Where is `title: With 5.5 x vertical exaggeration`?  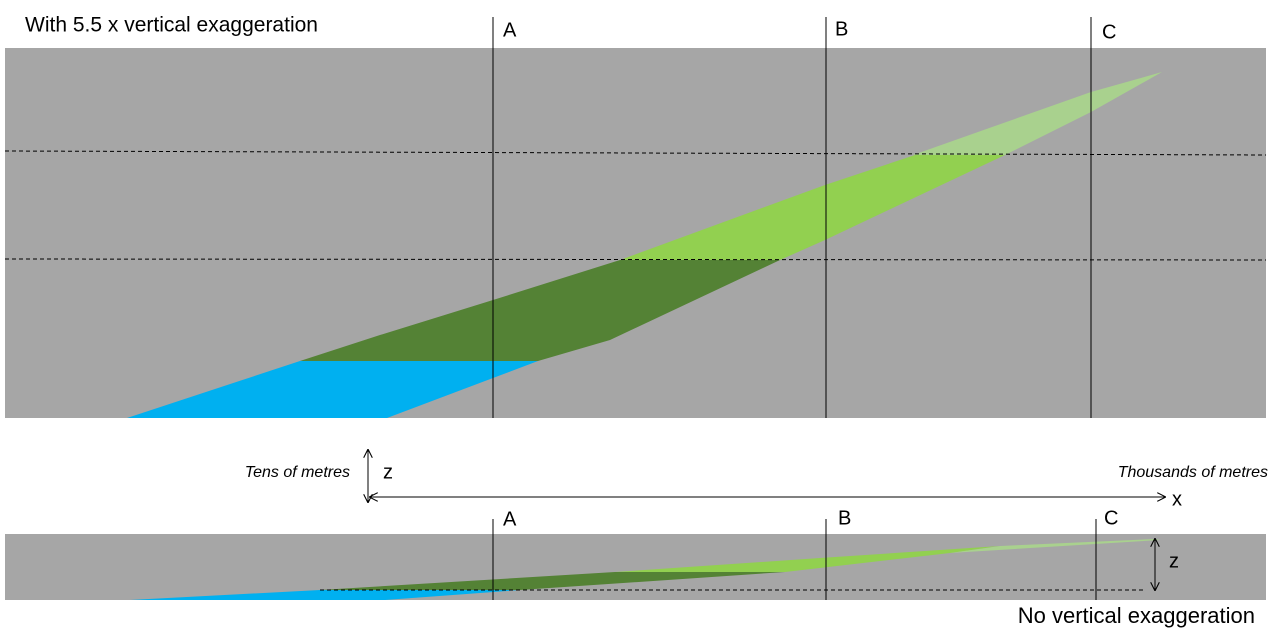
title: With 5.5 x vertical exaggeration is located at coordinates (171, 25).